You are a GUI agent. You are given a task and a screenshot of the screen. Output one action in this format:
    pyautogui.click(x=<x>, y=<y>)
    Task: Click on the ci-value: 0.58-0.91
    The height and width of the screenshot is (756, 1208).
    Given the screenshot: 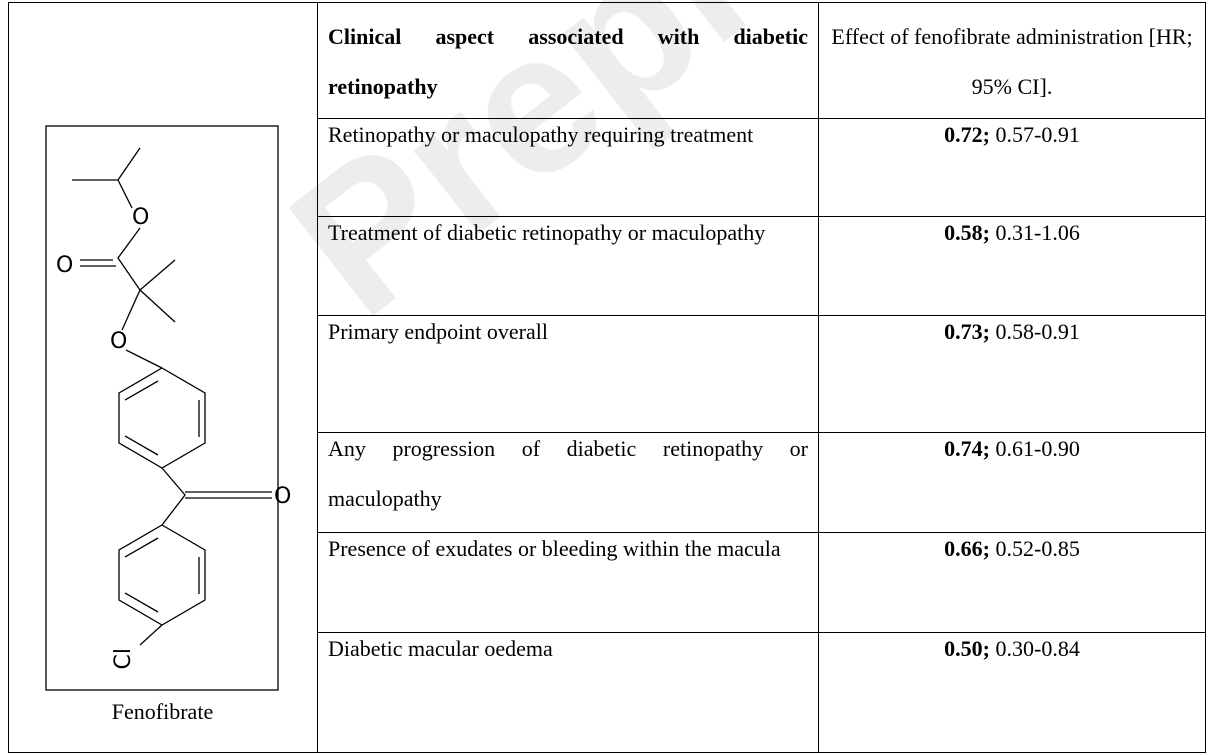 What is the action you would take?
    pyautogui.click(x=1037, y=331)
    